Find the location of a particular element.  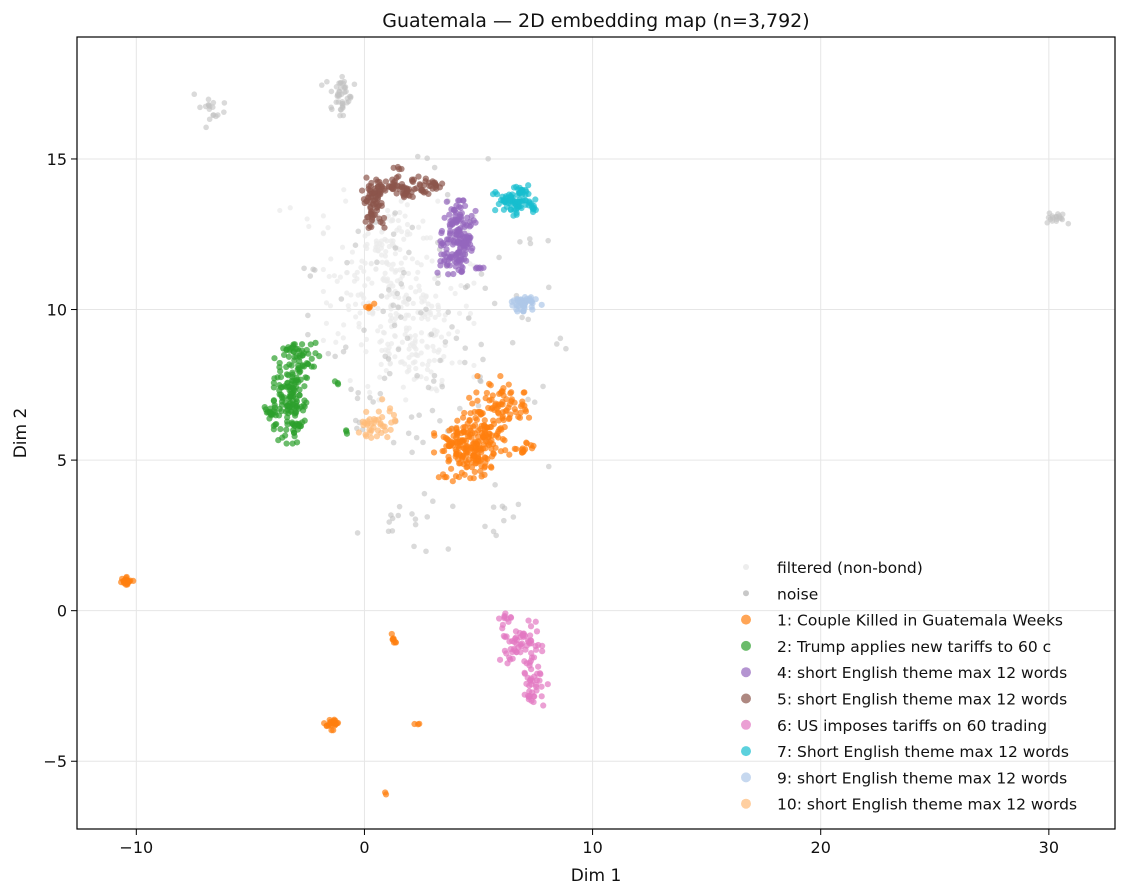

legend-label: 2: Trump applies new tariffs to 60 c is located at coordinates (914, 647).